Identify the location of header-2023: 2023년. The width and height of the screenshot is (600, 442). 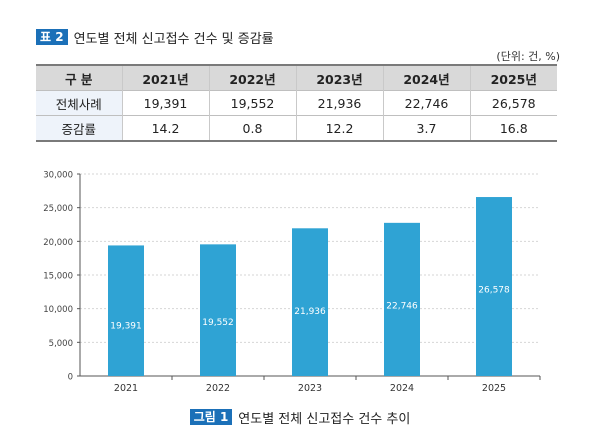
(340, 77).